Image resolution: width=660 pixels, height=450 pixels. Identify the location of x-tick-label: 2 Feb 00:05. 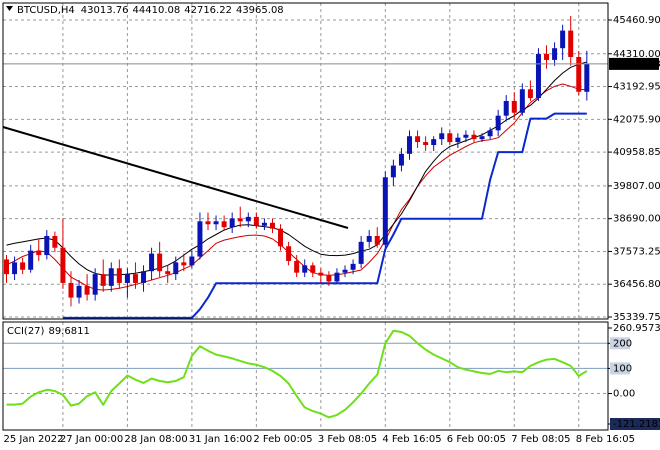
(282, 439).